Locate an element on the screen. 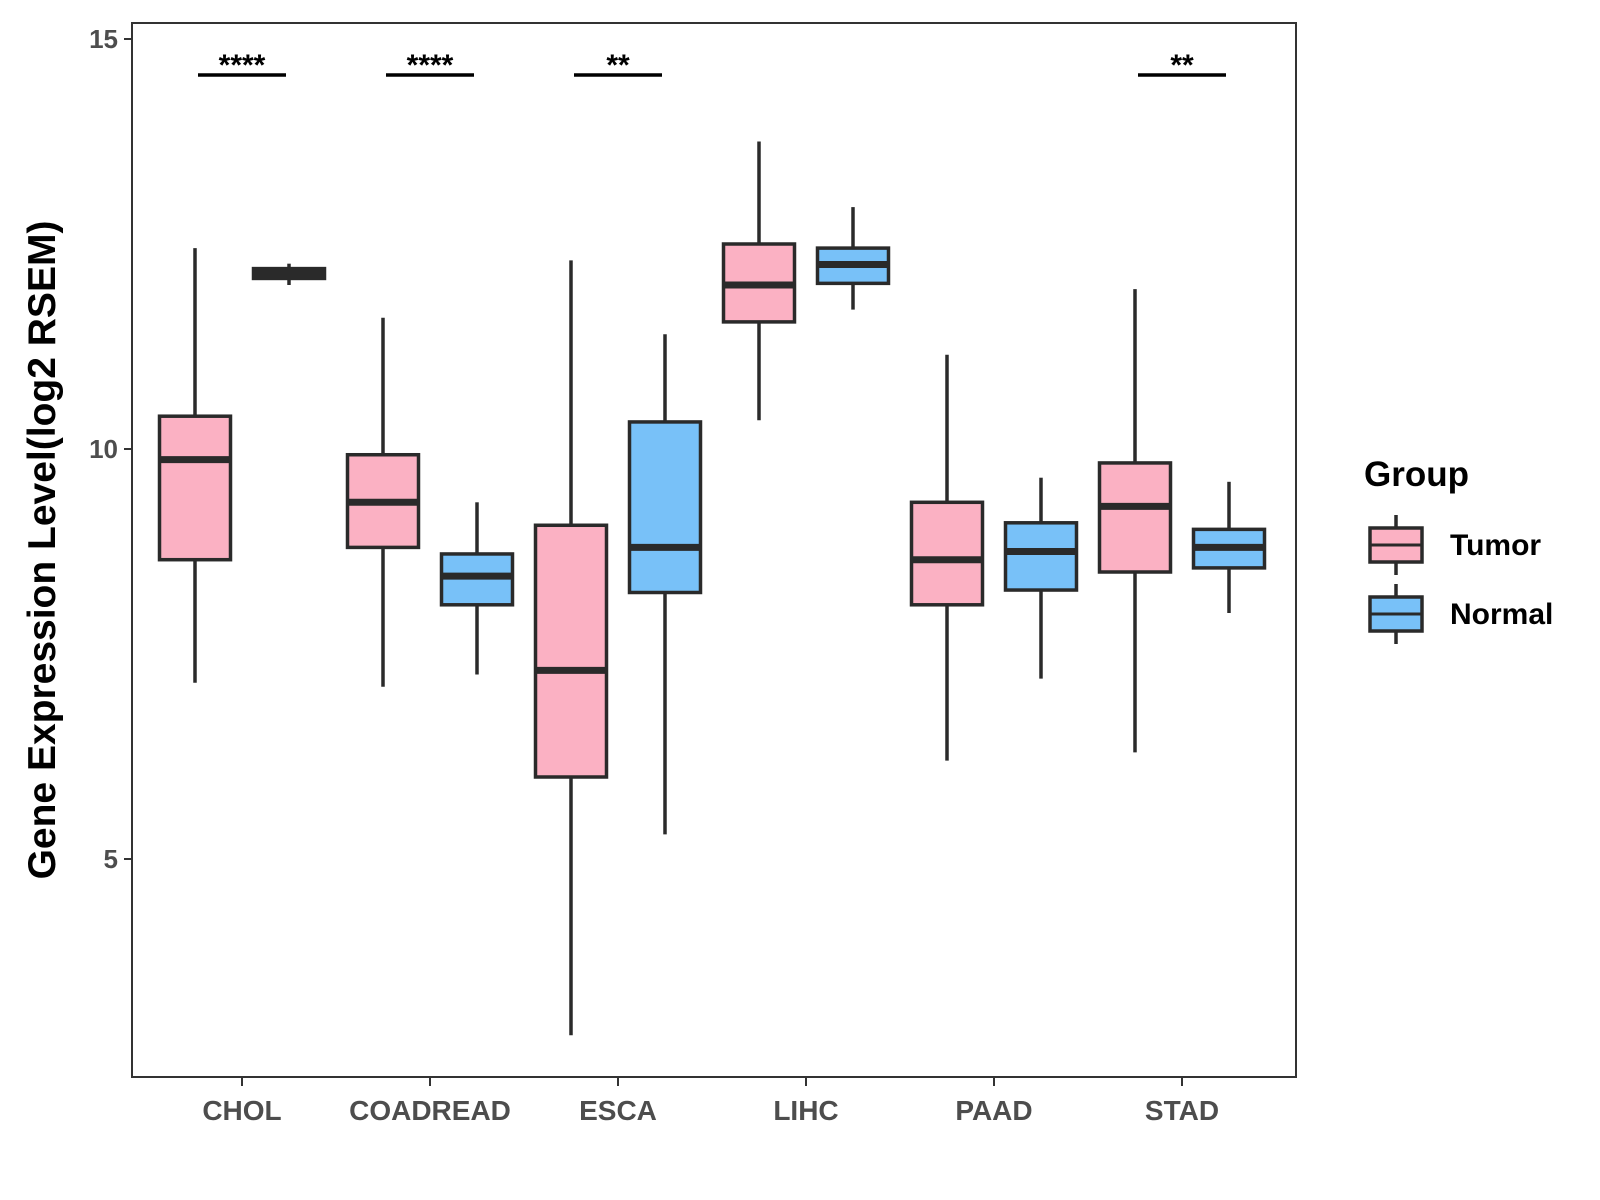  legend-label-tumor: Tumor is located at coordinates (1495, 545).